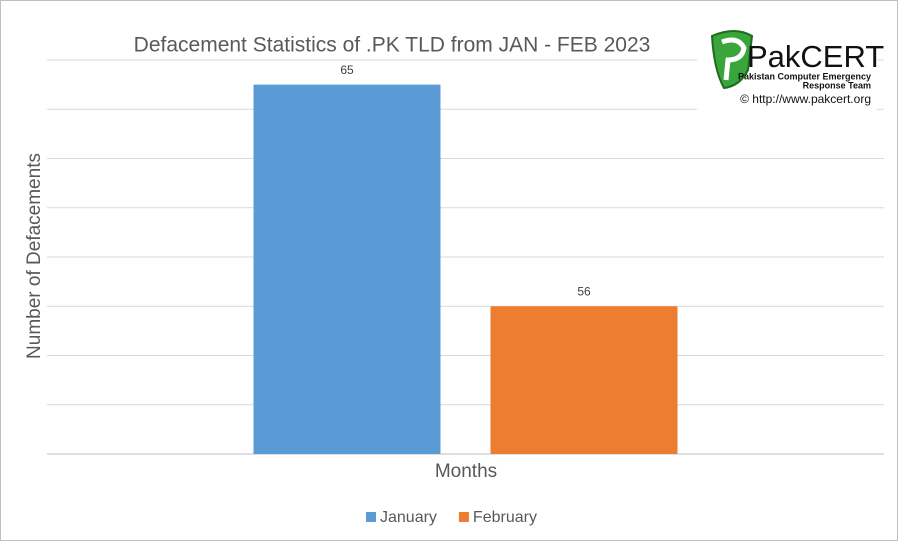  Describe the element at coordinates (734, 59) in the screenshot. I see `logo-p` at that location.